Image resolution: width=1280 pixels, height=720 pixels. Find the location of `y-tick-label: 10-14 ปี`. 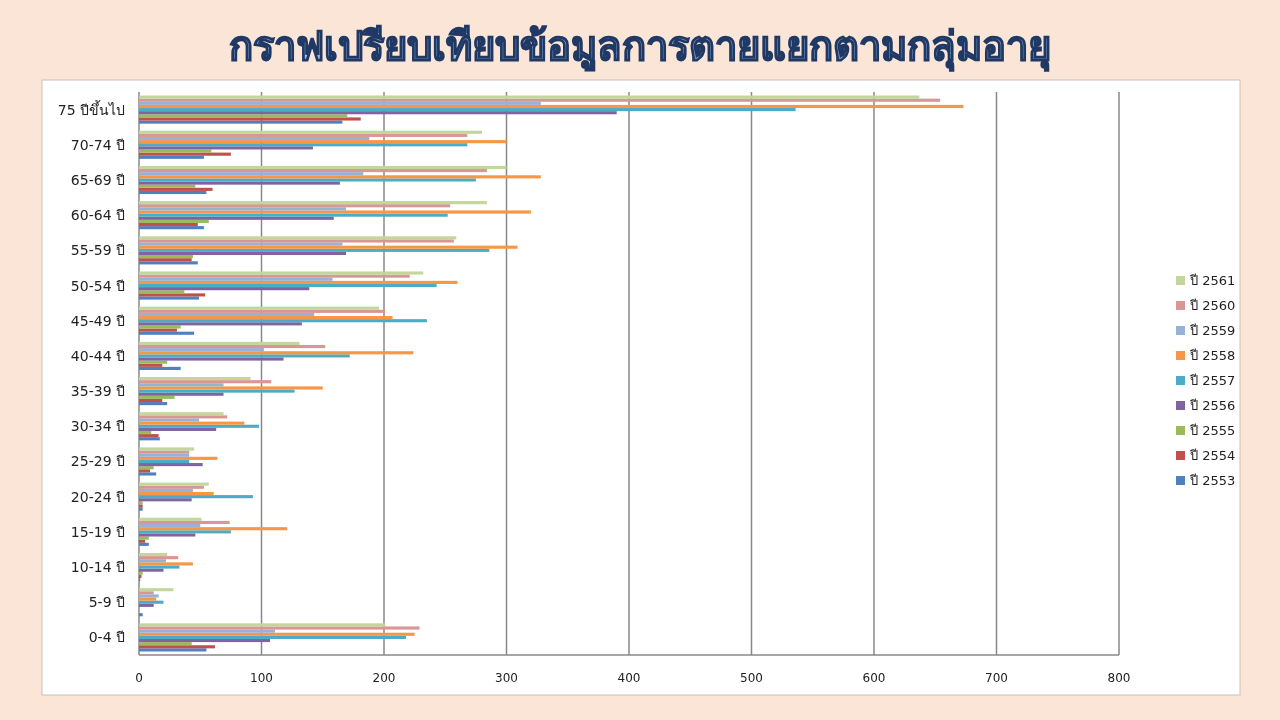

y-tick-label: 10-14 ปี is located at coordinates (97, 567).